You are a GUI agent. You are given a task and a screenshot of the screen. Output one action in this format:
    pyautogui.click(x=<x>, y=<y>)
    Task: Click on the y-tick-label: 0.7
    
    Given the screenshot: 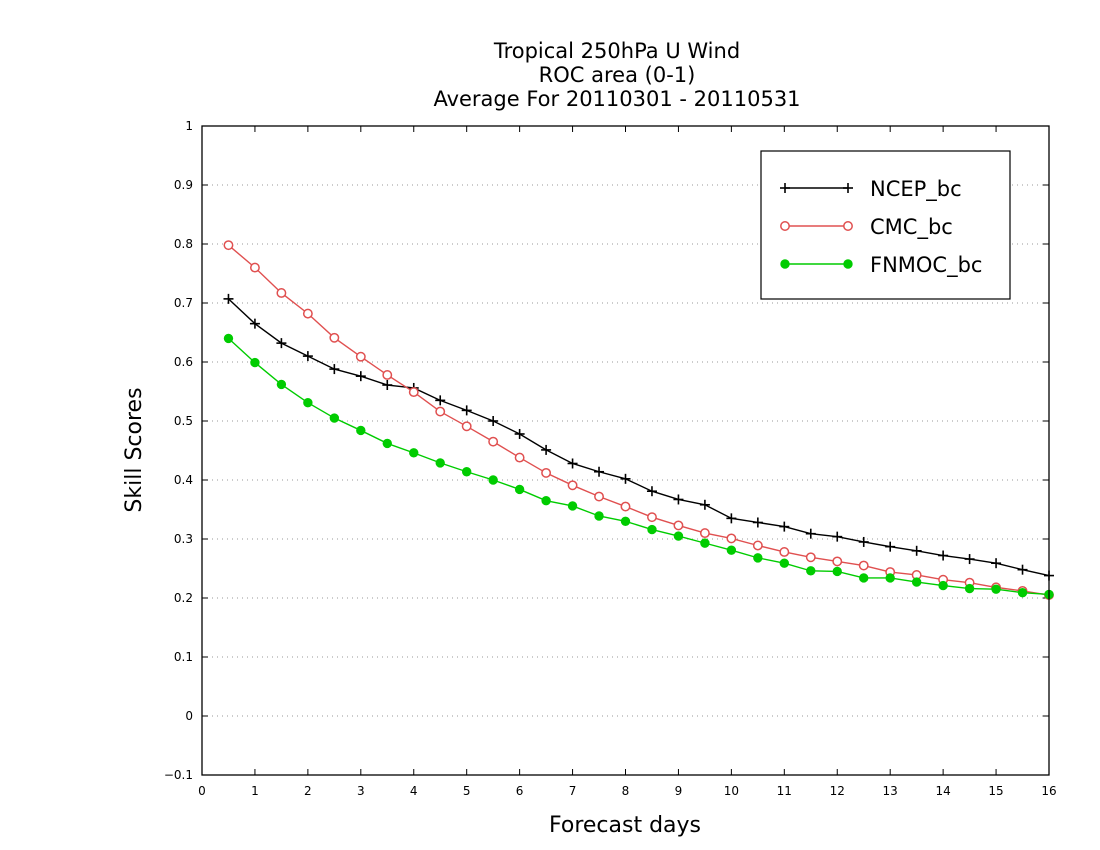 What is the action you would take?
    pyautogui.click(x=183, y=303)
    